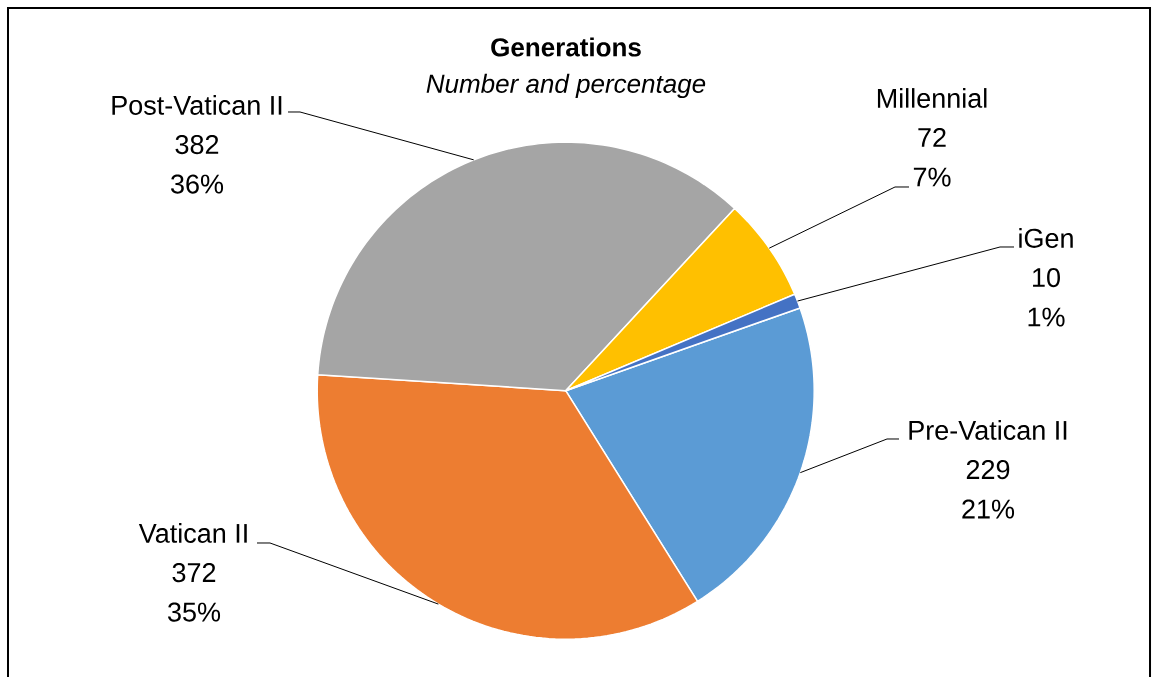 The width and height of the screenshot is (1154, 677). What do you see at coordinates (197, 164) in the screenshot?
I see `data-label: 382 36%` at bounding box center [197, 164].